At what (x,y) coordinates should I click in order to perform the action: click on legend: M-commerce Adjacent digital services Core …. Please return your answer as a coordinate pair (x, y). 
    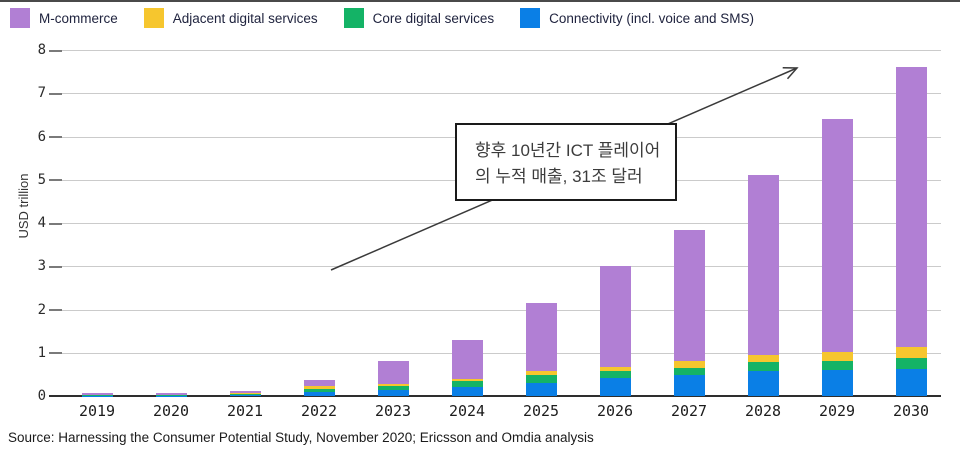
    Looking at the image, I should click on (382, 18).